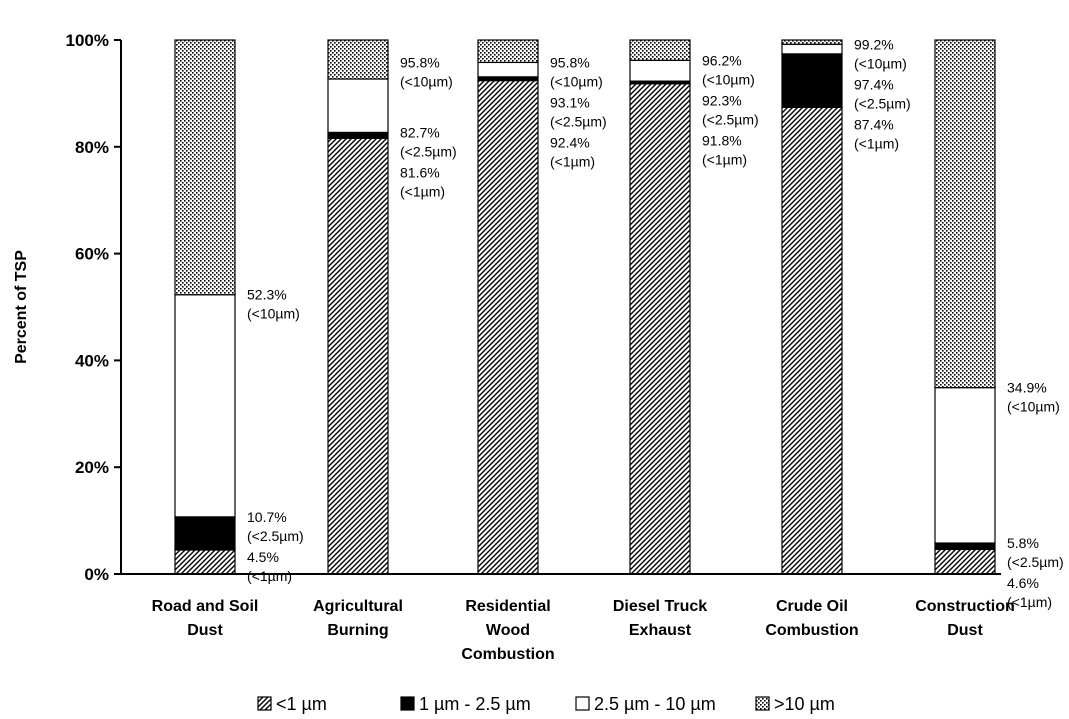 The image size is (1069, 719). What do you see at coordinates (660, 630) in the screenshot?
I see `x-category-label: Exhaust` at bounding box center [660, 630].